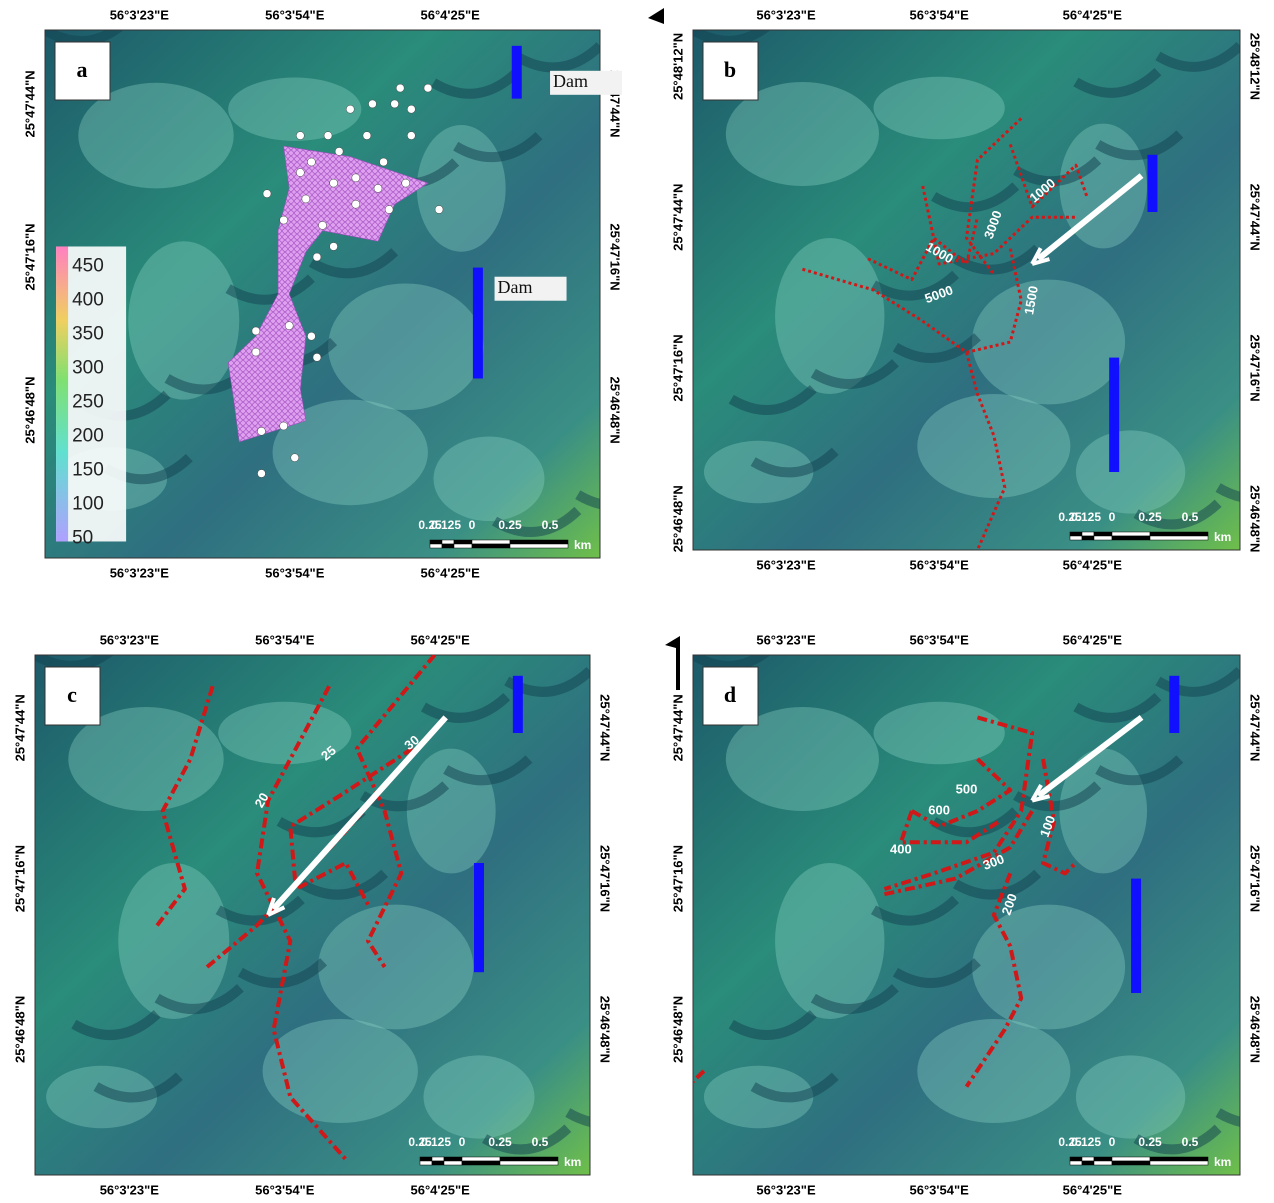 The image size is (1274, 1203). What do you see at coordinates (901, 848) in the screenshot?
I see `contour-label: 400` at bounding box center [901, 848].